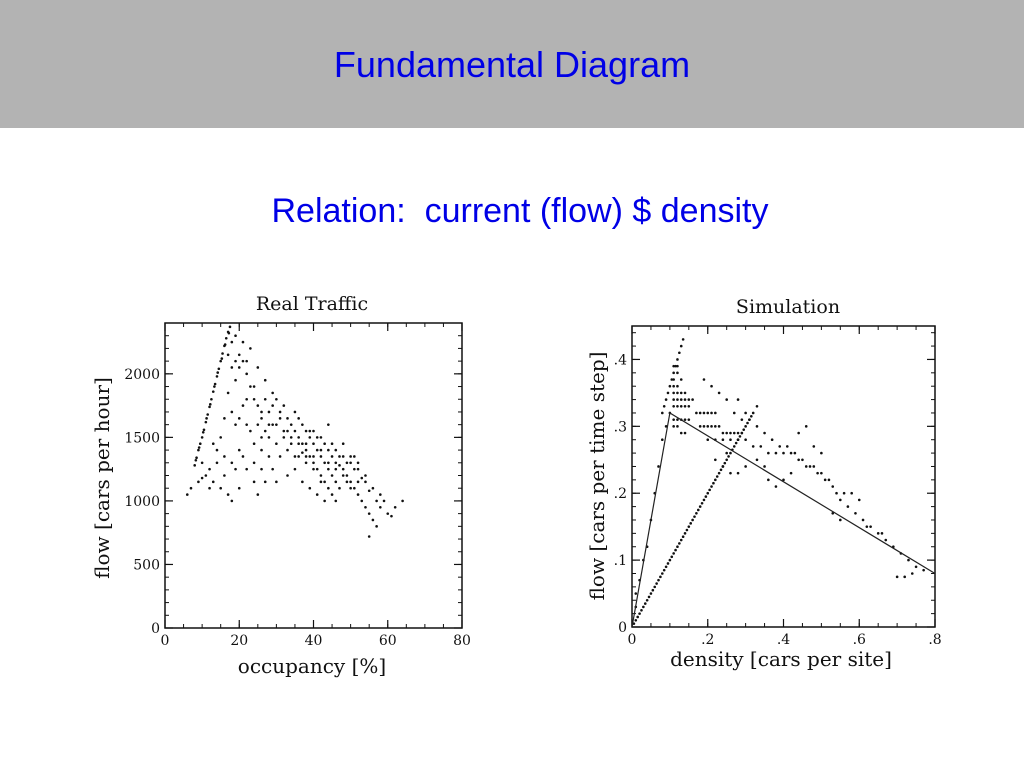 The image size is (1024, 768). I want to click on x-tick-label: 0, so click(632, 640).